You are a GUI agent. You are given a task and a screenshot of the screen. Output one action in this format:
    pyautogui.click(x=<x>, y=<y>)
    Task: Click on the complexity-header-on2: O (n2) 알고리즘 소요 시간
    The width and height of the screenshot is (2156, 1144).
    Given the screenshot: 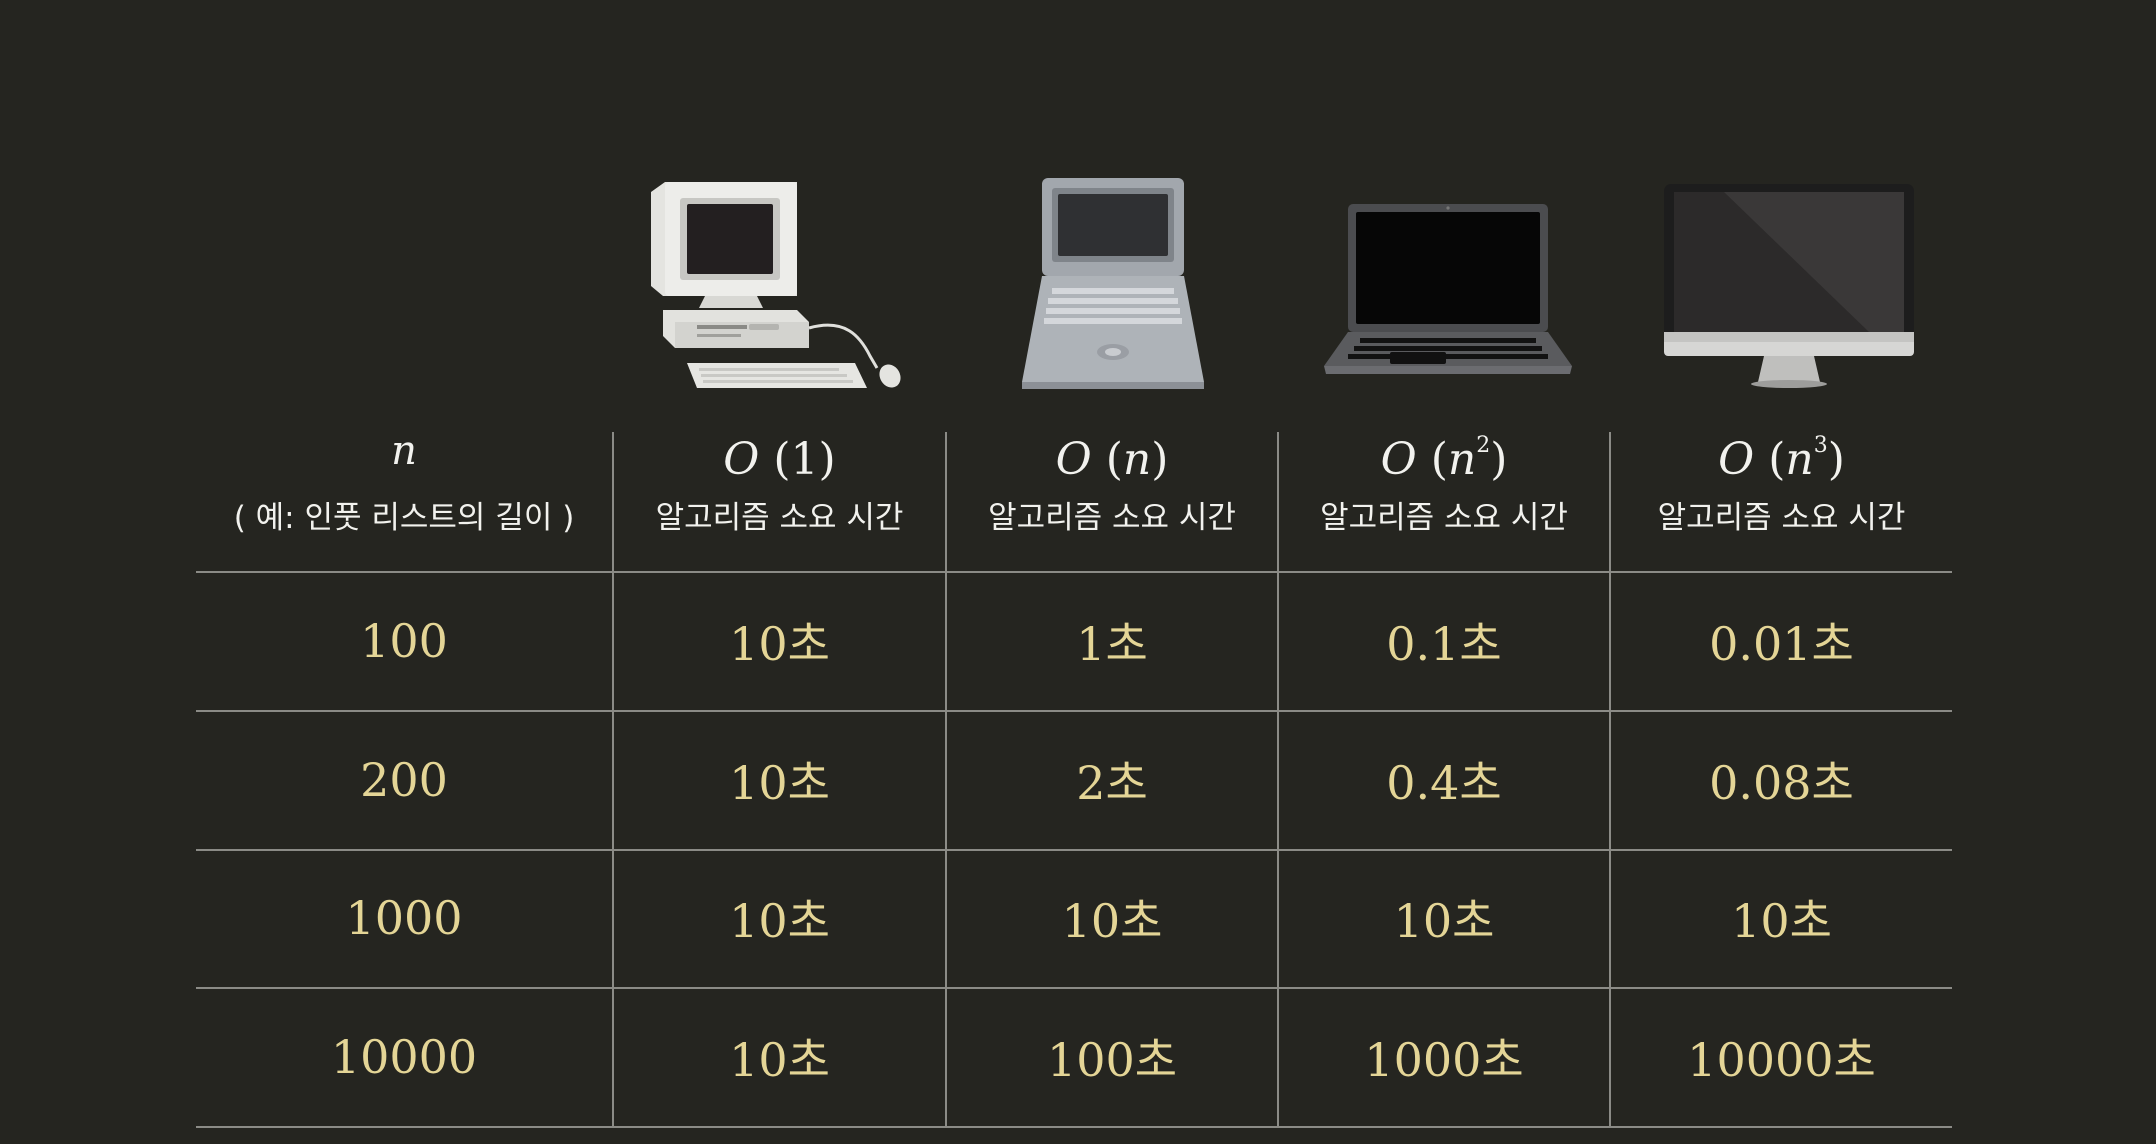 What is the action you would take?
    pyautogui.click(x=1444, y=497)
    